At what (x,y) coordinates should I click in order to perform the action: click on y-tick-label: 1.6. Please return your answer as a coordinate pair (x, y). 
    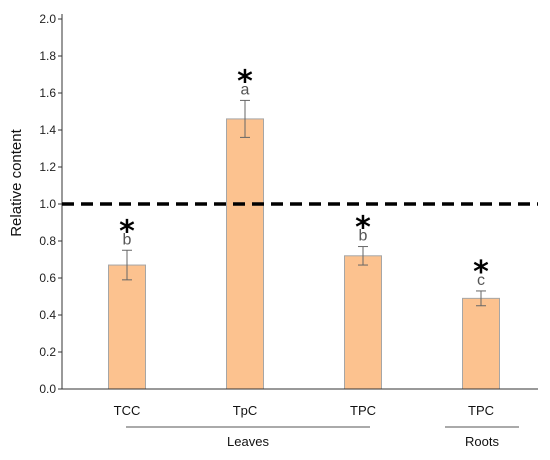
    Looking at the image, I should click on (47, 93).